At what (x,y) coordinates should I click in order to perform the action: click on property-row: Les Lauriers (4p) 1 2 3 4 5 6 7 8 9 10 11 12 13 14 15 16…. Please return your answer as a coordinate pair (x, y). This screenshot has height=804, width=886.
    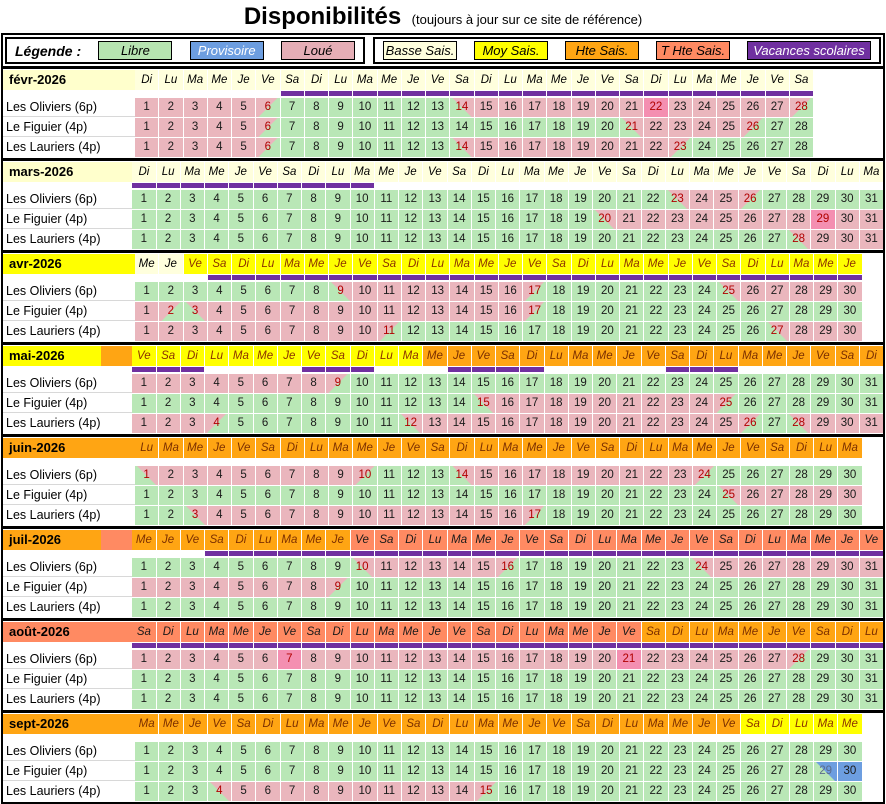
    Looking at the image, I should click on (443, 147).